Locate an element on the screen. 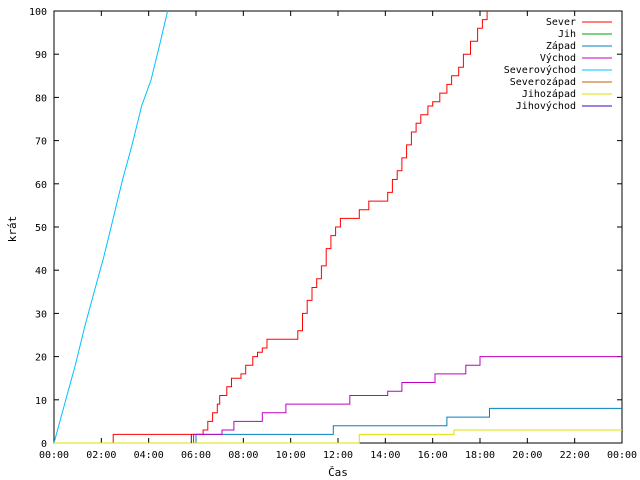 This screenshot has width=640, height=480. x-tick-label: 20:00 is located at coordinates (527, 455).